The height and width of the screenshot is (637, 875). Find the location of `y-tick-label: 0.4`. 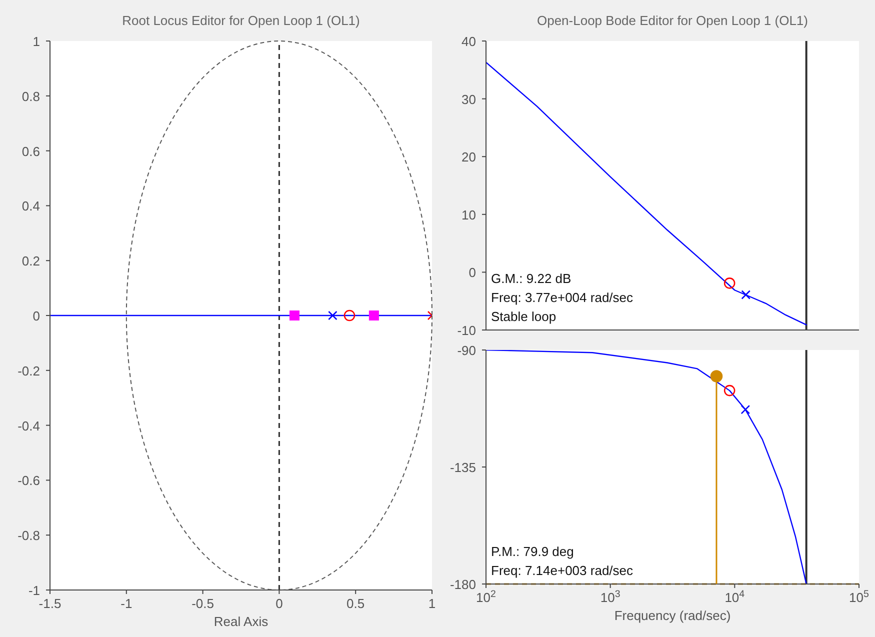

y-tick-label: 0.4 is located at coordinates (31, 206).